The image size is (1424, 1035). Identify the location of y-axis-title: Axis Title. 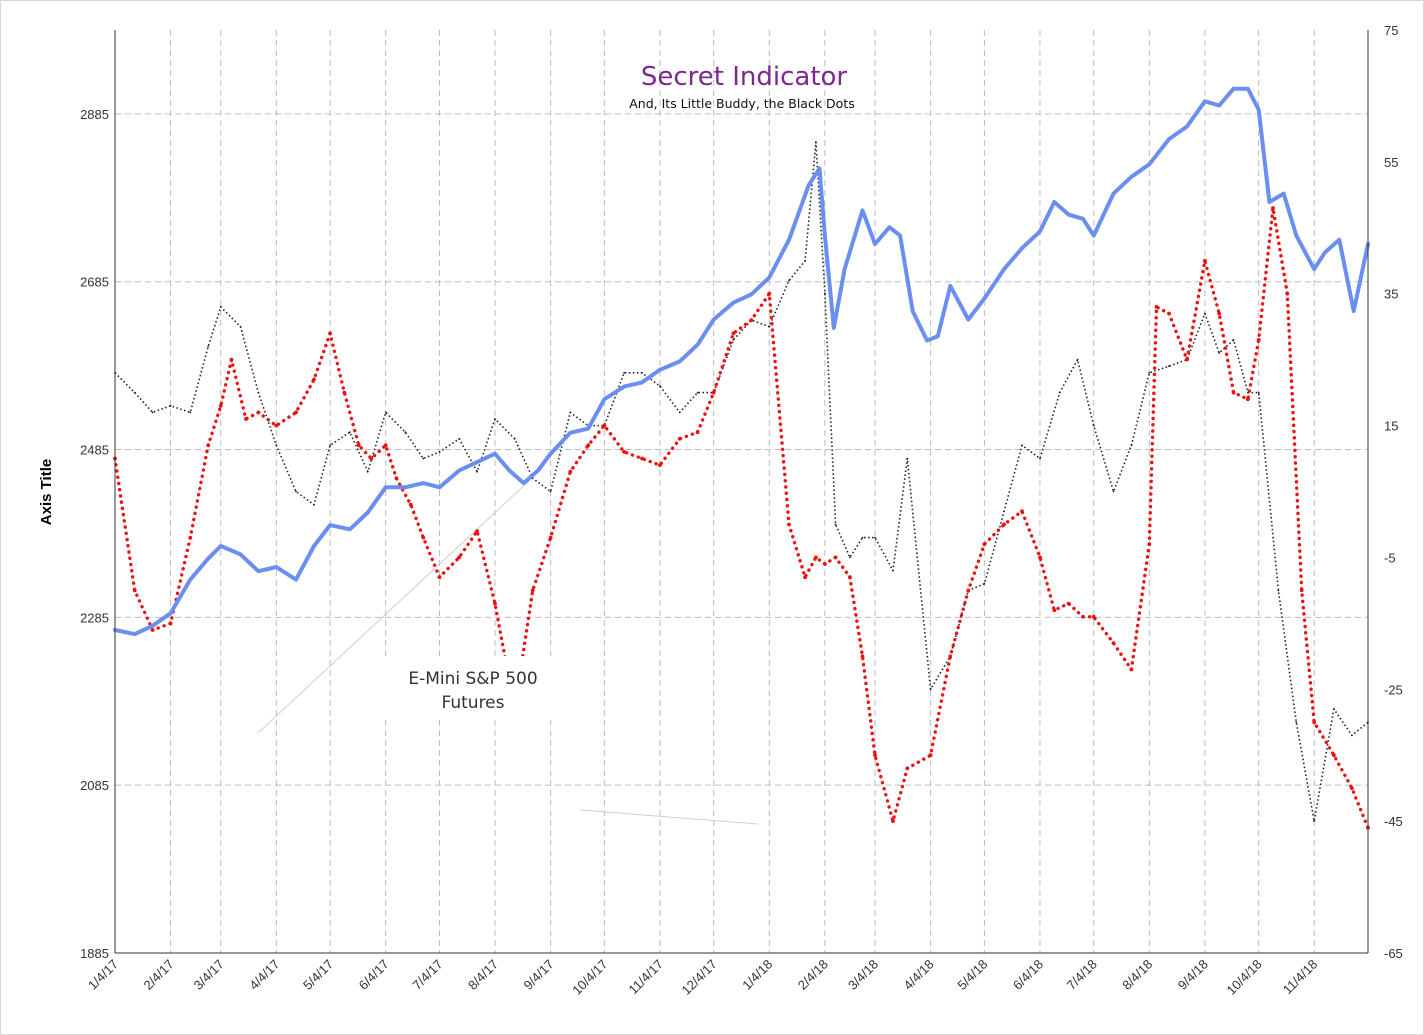
(46, 492).